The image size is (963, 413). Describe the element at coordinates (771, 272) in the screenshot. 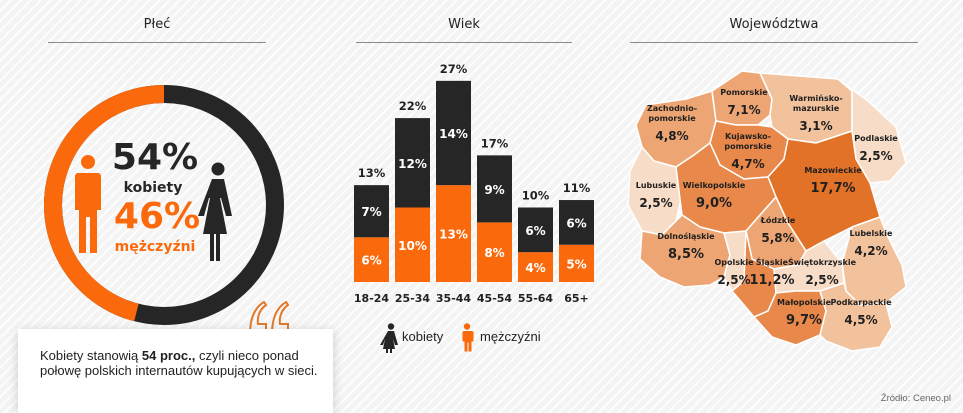

I see `region-label-śląskie: Śląskie 11,2%` at that location.